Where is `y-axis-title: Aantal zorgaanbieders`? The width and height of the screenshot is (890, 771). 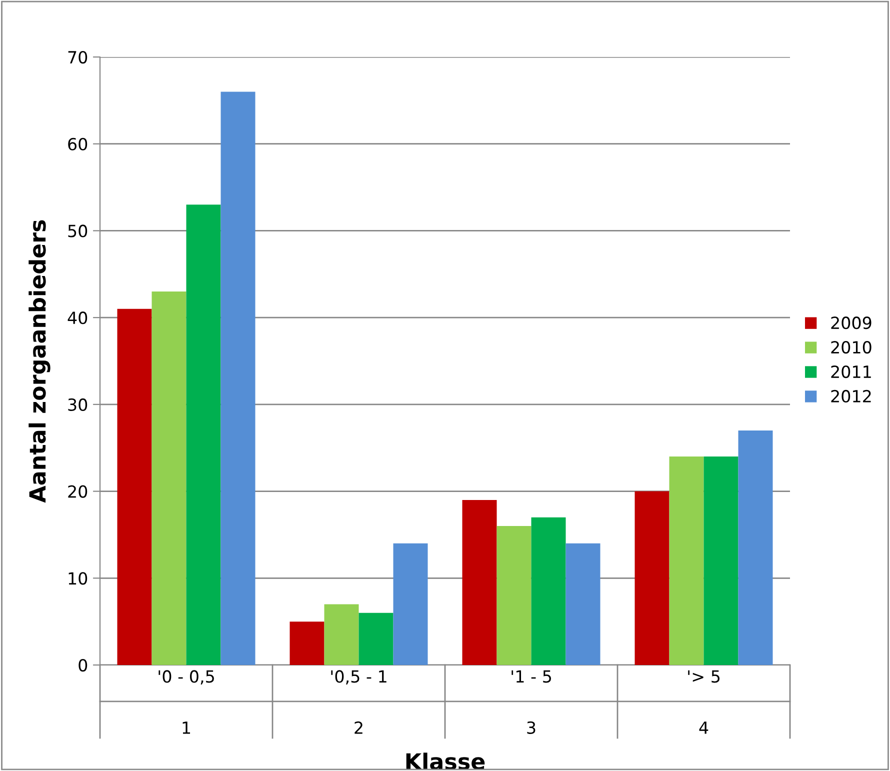
y-axis-title: Aantal zorgaanbieders is located at coordinates (39, 361).